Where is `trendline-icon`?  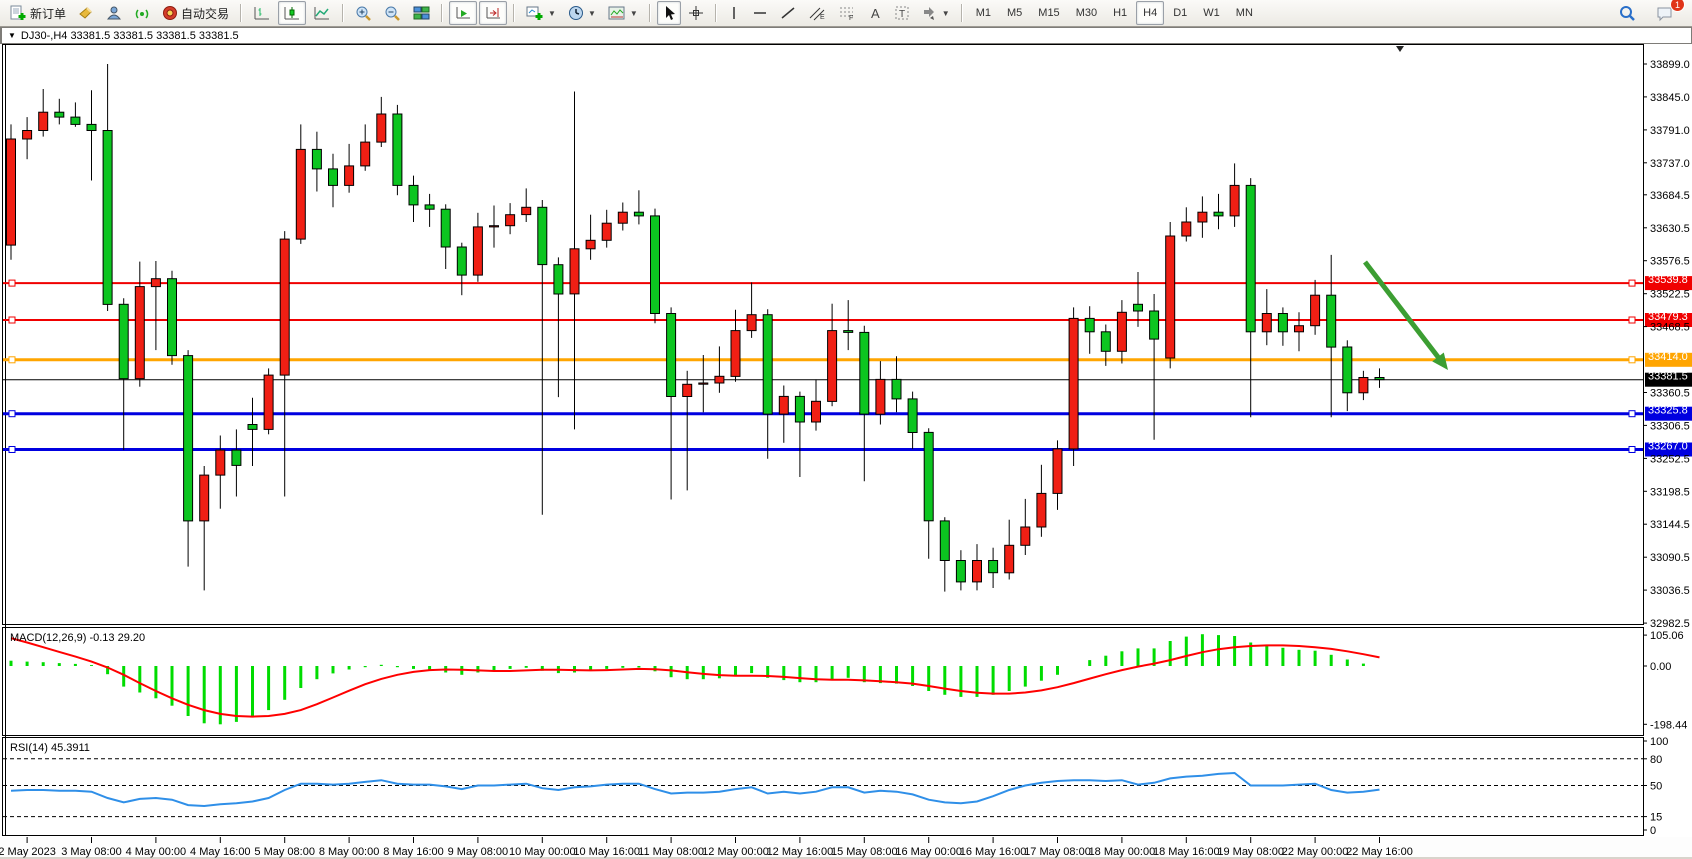
trendline-icon is located at coordinates (788, 13).